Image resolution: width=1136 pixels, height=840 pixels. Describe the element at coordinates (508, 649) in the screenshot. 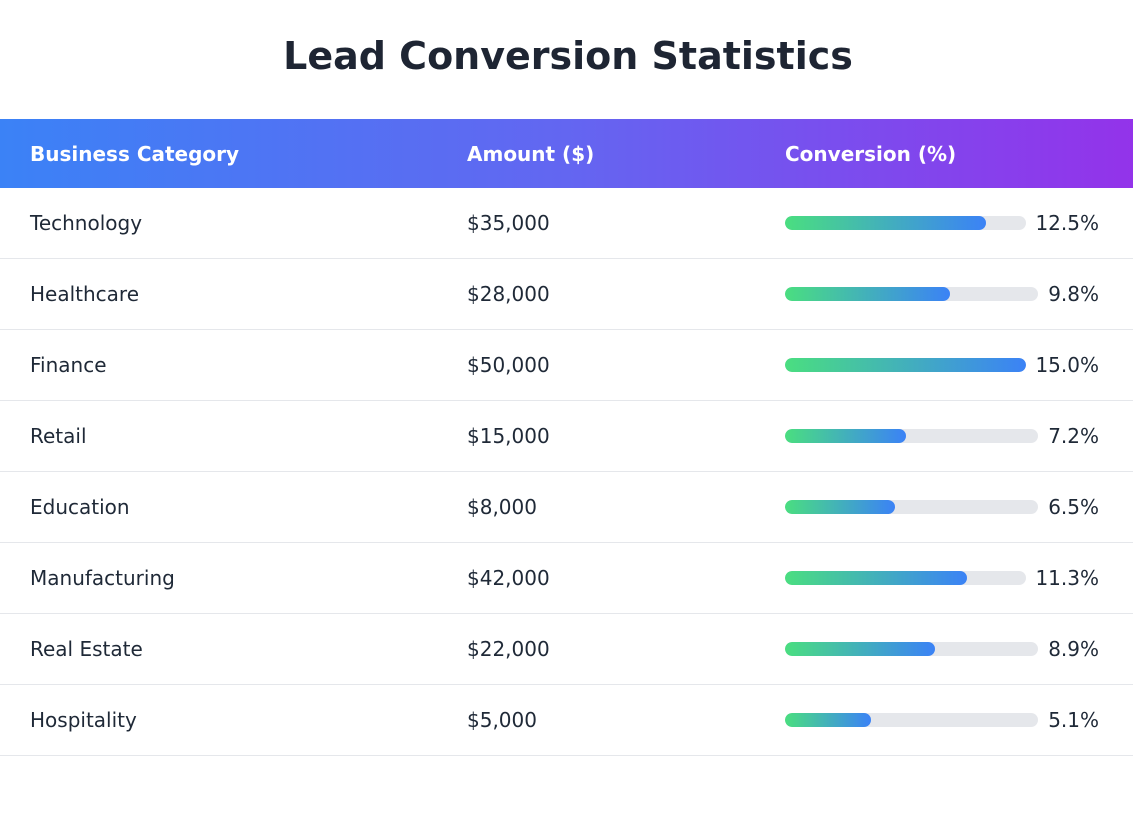

I see `amount-cell: $22,000` at that location.